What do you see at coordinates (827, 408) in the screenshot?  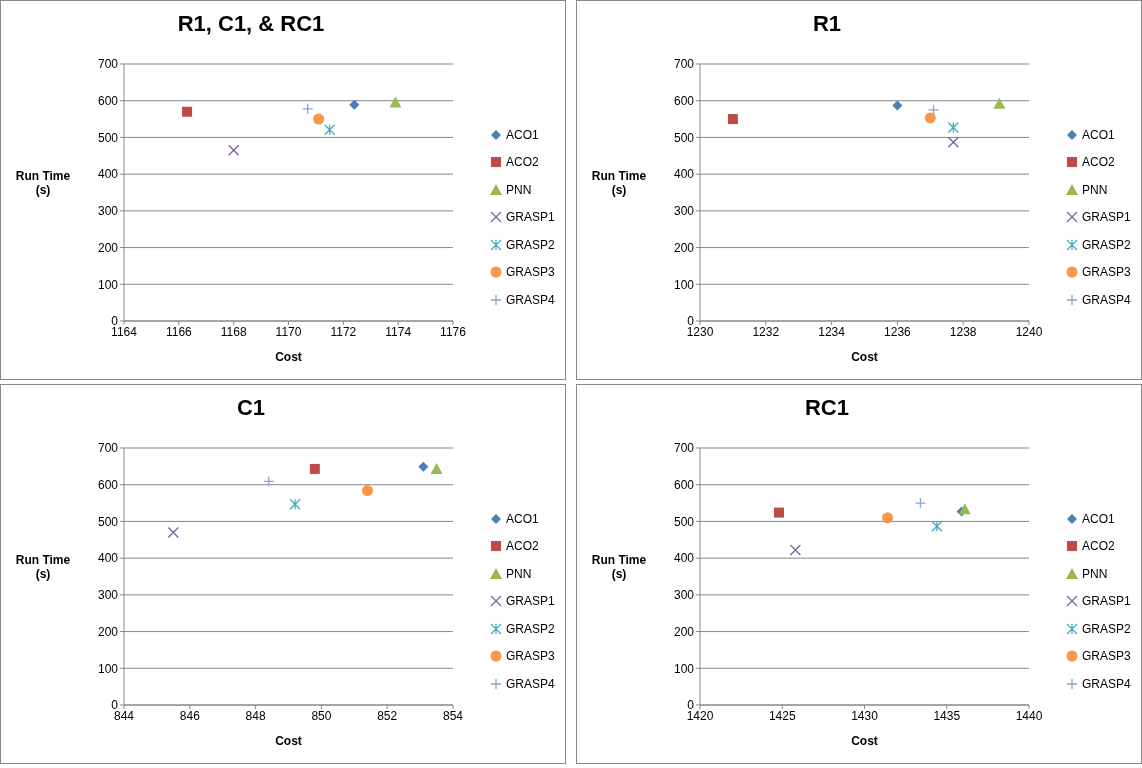 I see `chart-title: RC1` at bounding box center [827, 408].